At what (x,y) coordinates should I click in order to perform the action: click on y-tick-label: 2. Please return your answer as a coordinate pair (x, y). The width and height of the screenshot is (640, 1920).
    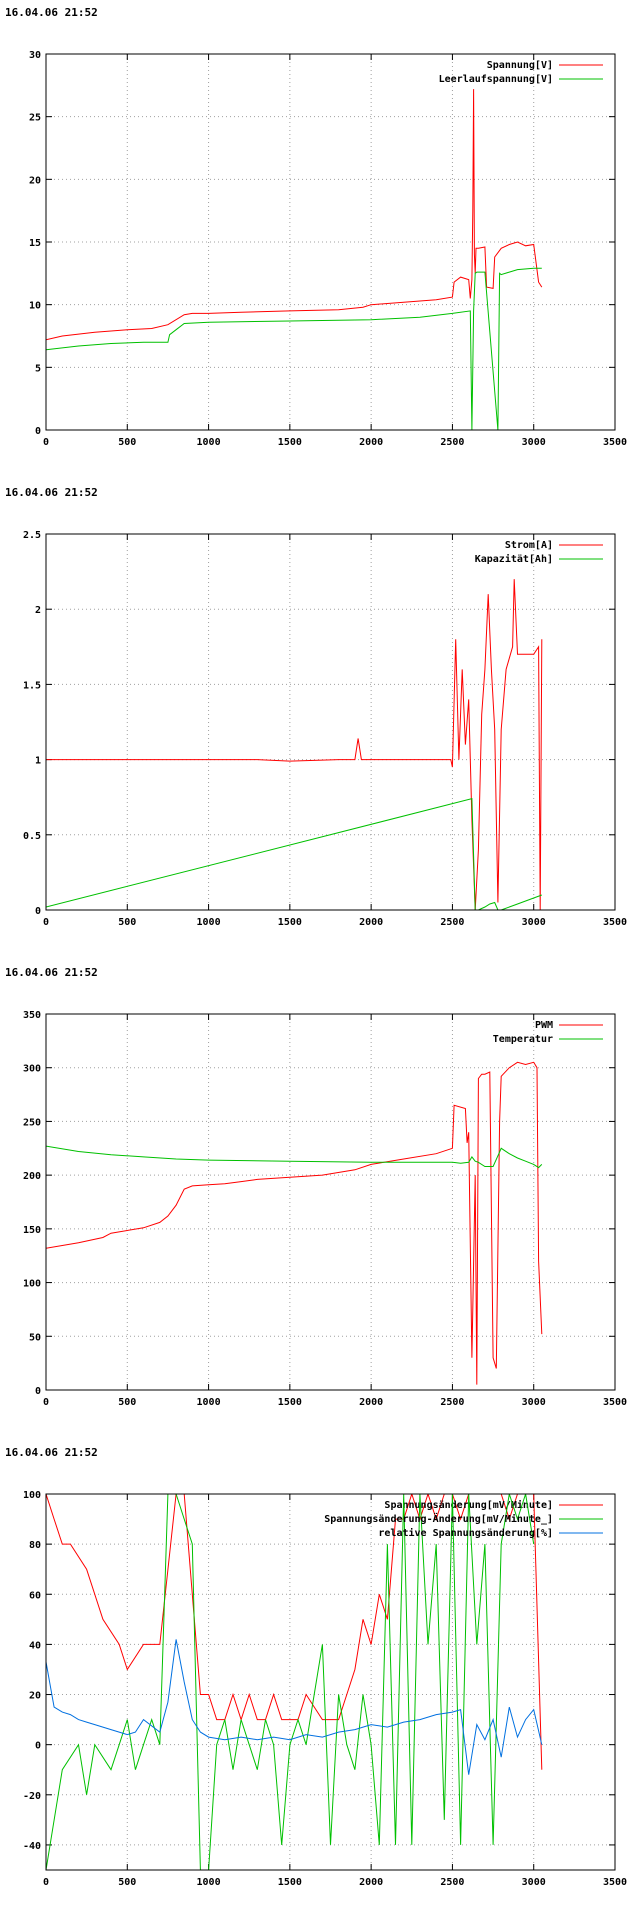
    Looking at the image, I should click on (38, 610).